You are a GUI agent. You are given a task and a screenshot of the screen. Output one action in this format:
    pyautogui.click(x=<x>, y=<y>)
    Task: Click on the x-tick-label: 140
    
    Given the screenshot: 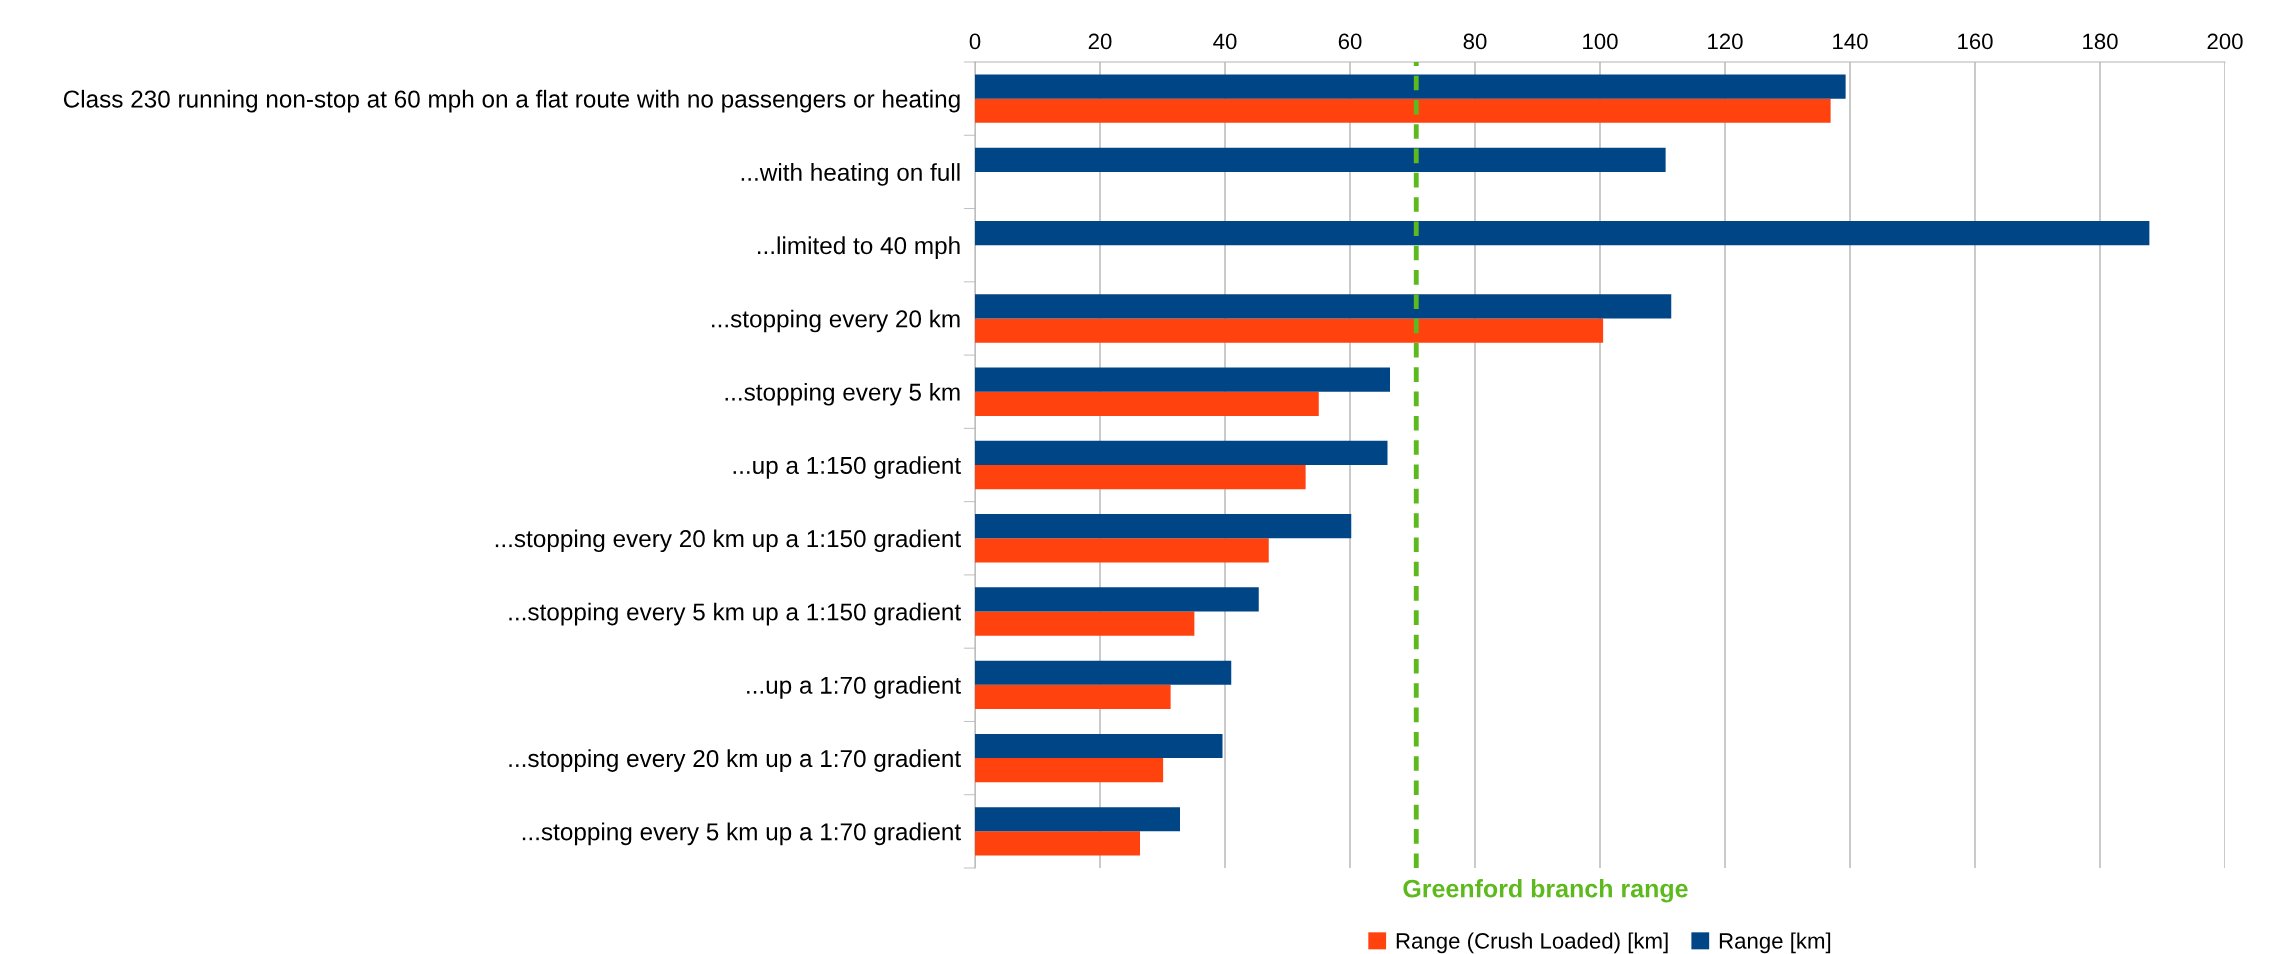 What is the action you would take?
    pyautogui.click(x=1850, y=41)
    